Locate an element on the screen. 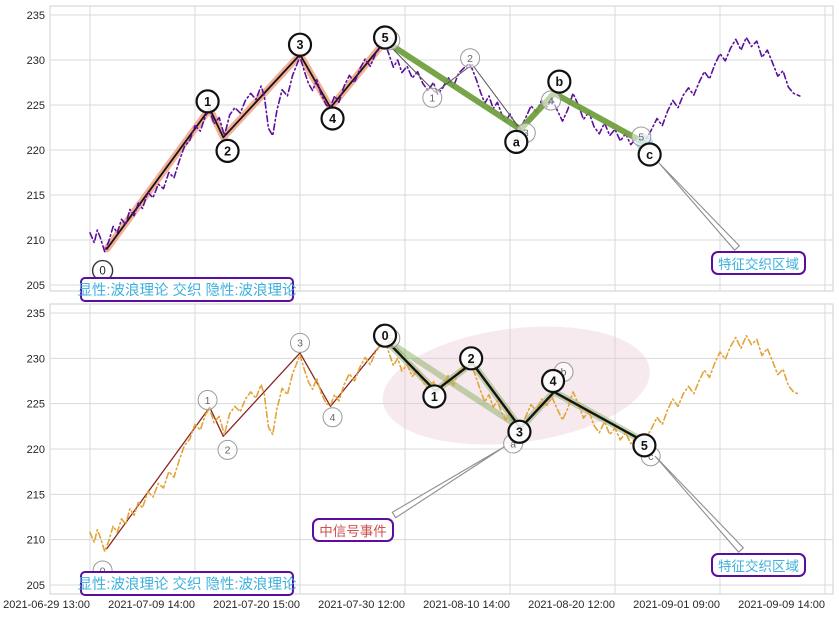  wave-theory-label-top: 显性:波浪理论 交织 隐性:波浪理论 is located at coordinates (187, 289).